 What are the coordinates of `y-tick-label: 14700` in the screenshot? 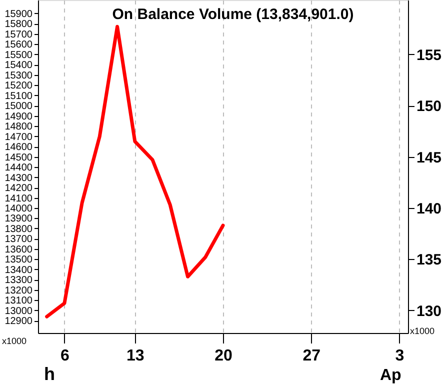 It's located at (18, 137).